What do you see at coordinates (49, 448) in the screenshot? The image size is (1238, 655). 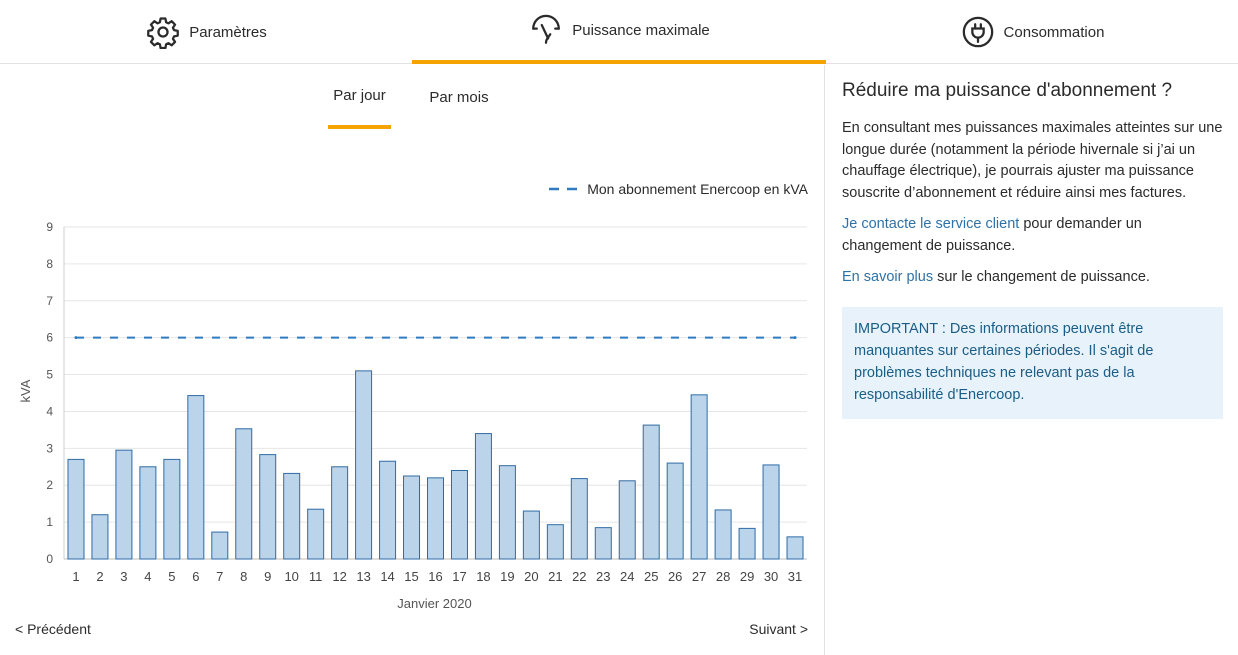 I see `y-tick-label: 3` at bounding box center [49, 448].